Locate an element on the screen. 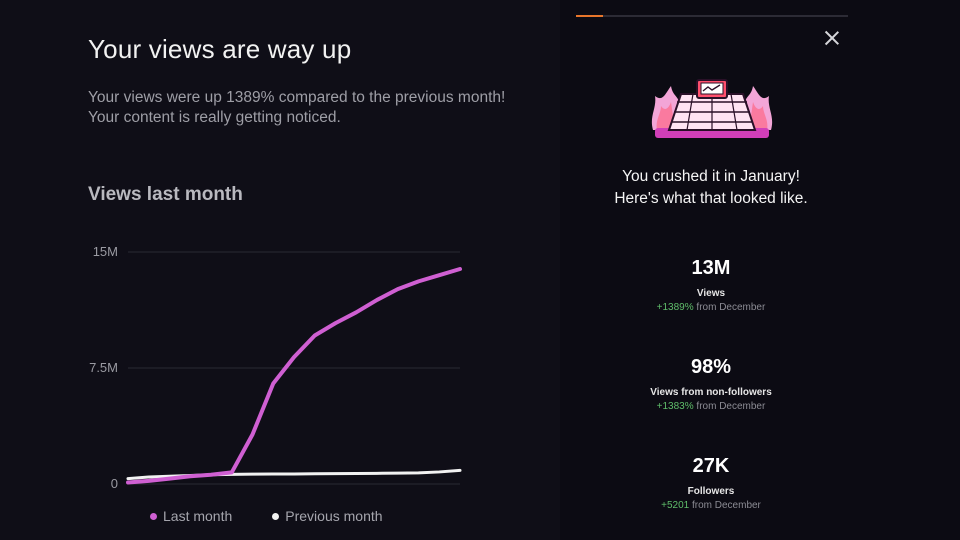 Image resolution: width=960 pixels, height=540 pixels. stat-views: 13M Views +1389% from December is located at coordinates (711, 284).